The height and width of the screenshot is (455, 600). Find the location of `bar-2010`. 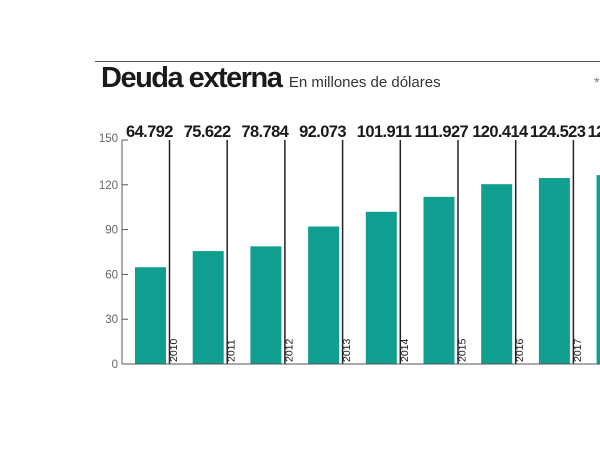

bar-2010 is located at coordinates (150, 315).